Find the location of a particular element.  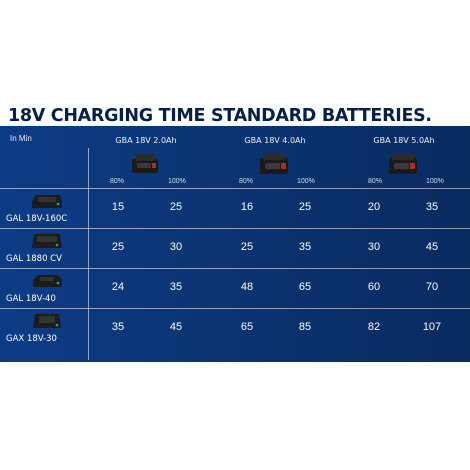

table-cell: 16 is located at coordinates (247, 207).